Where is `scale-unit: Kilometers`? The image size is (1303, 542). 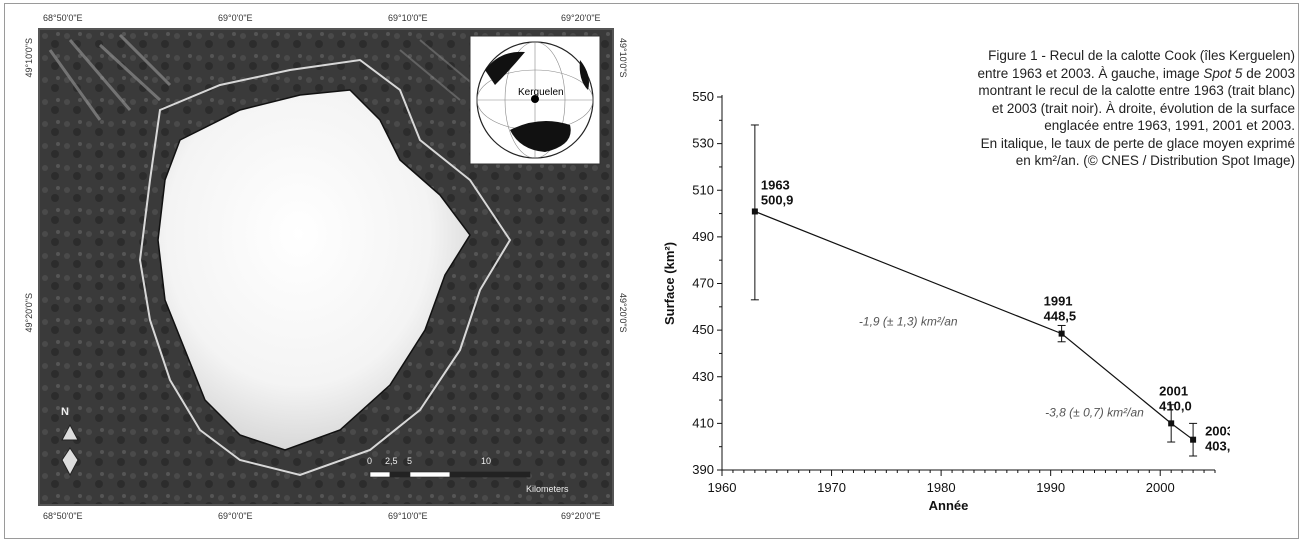
scale-unit: Kilometers is located at coordinates (547, 489).